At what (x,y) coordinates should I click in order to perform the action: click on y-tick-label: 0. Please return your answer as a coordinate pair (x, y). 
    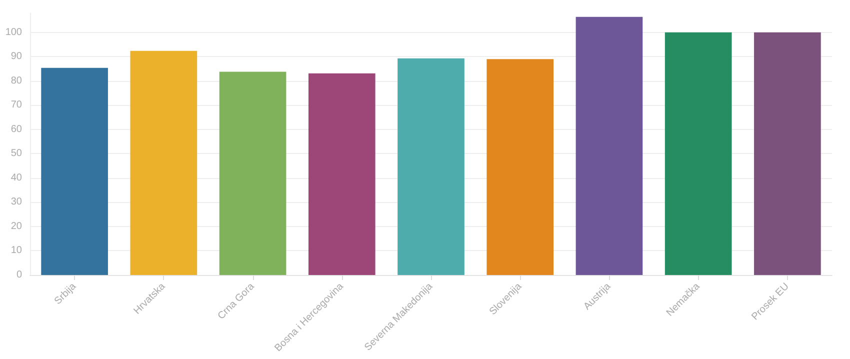
    Looking at the image, I should click on (19, 275).